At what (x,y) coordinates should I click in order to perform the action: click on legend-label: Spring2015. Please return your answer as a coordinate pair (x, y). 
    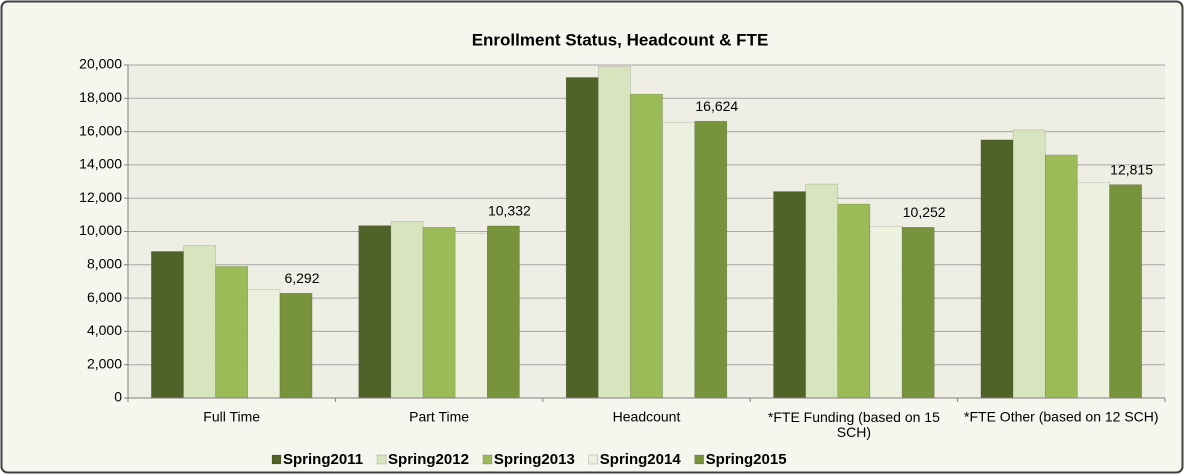
    Looking at the image, I should click on (746, 459).